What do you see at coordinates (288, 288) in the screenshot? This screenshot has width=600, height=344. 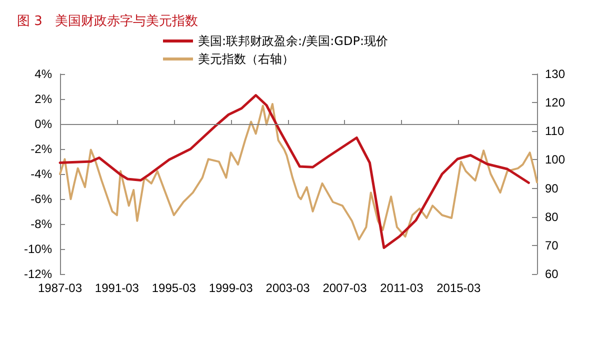 I see `x-tick-label: 2003-03` at bounding box center [288, 288].